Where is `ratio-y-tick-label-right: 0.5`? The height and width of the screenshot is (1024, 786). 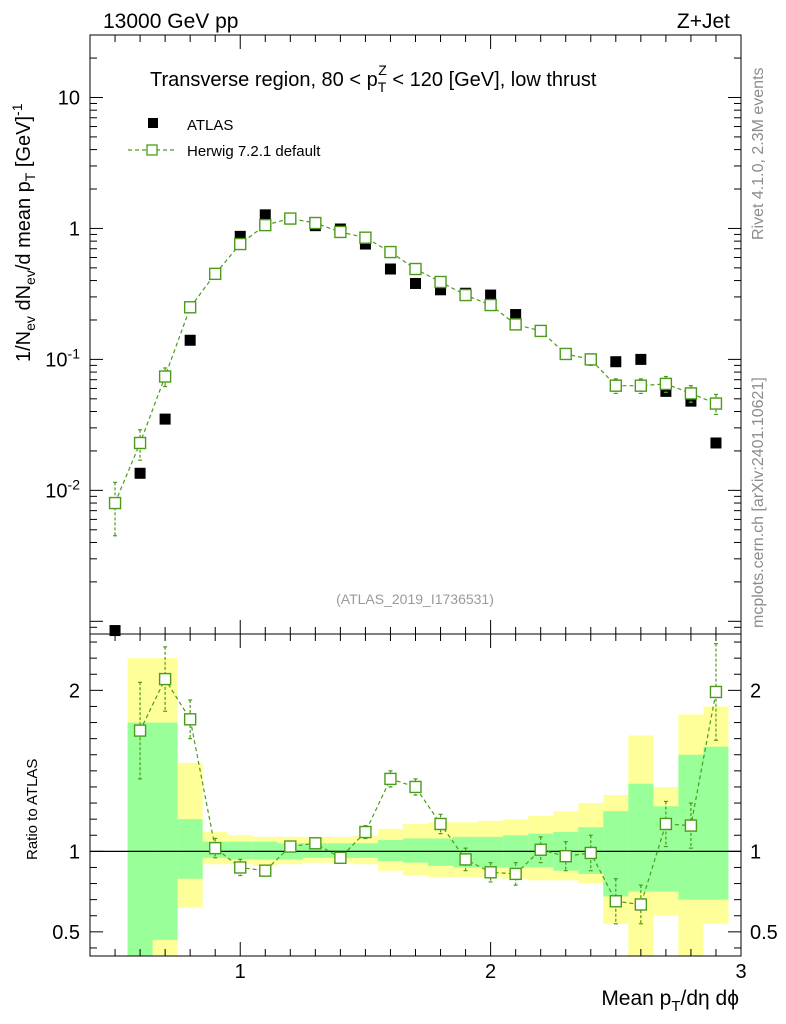
ratio-y-tick-label-right: 0.5 is located at coordinates (764, 933).